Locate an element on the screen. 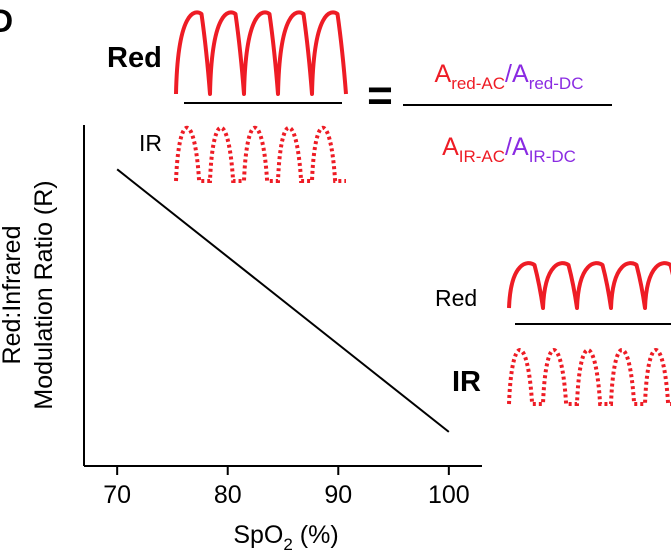 This screenshot has height=556, width=671. x-tick-label: 70 is located at coordinates (117, 495).